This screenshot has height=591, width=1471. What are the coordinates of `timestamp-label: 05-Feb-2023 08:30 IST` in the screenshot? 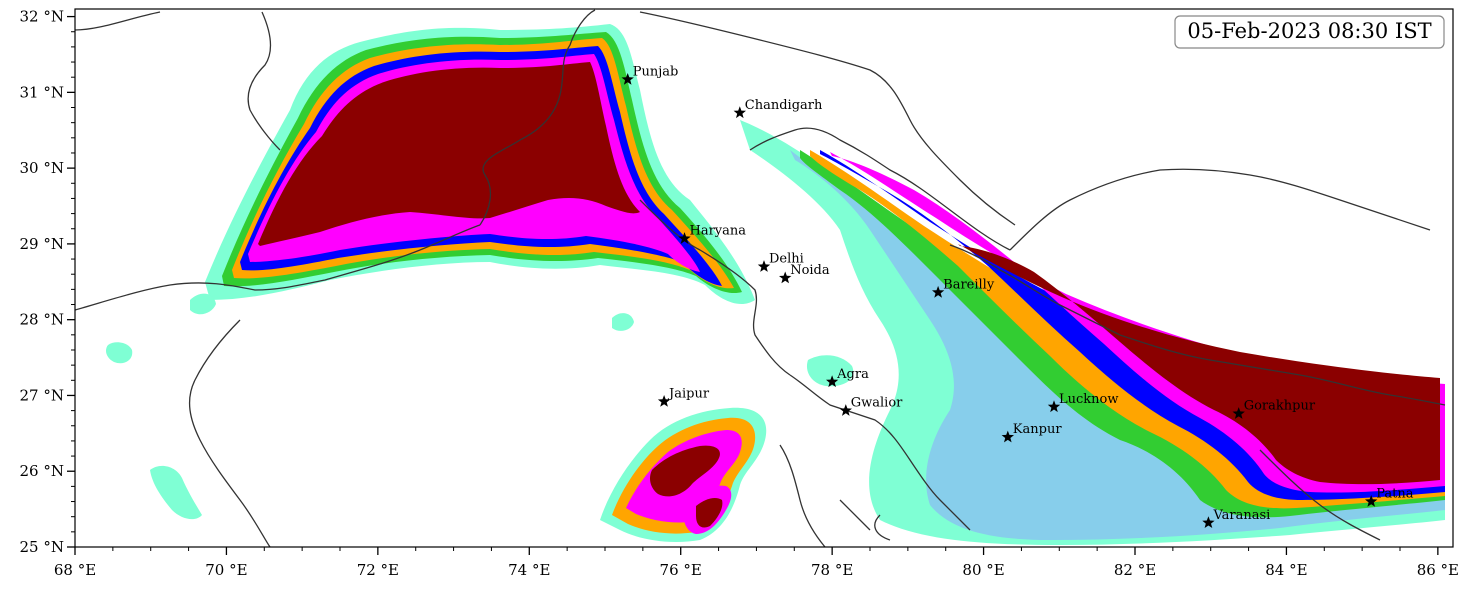 It's located at (1309, 31).